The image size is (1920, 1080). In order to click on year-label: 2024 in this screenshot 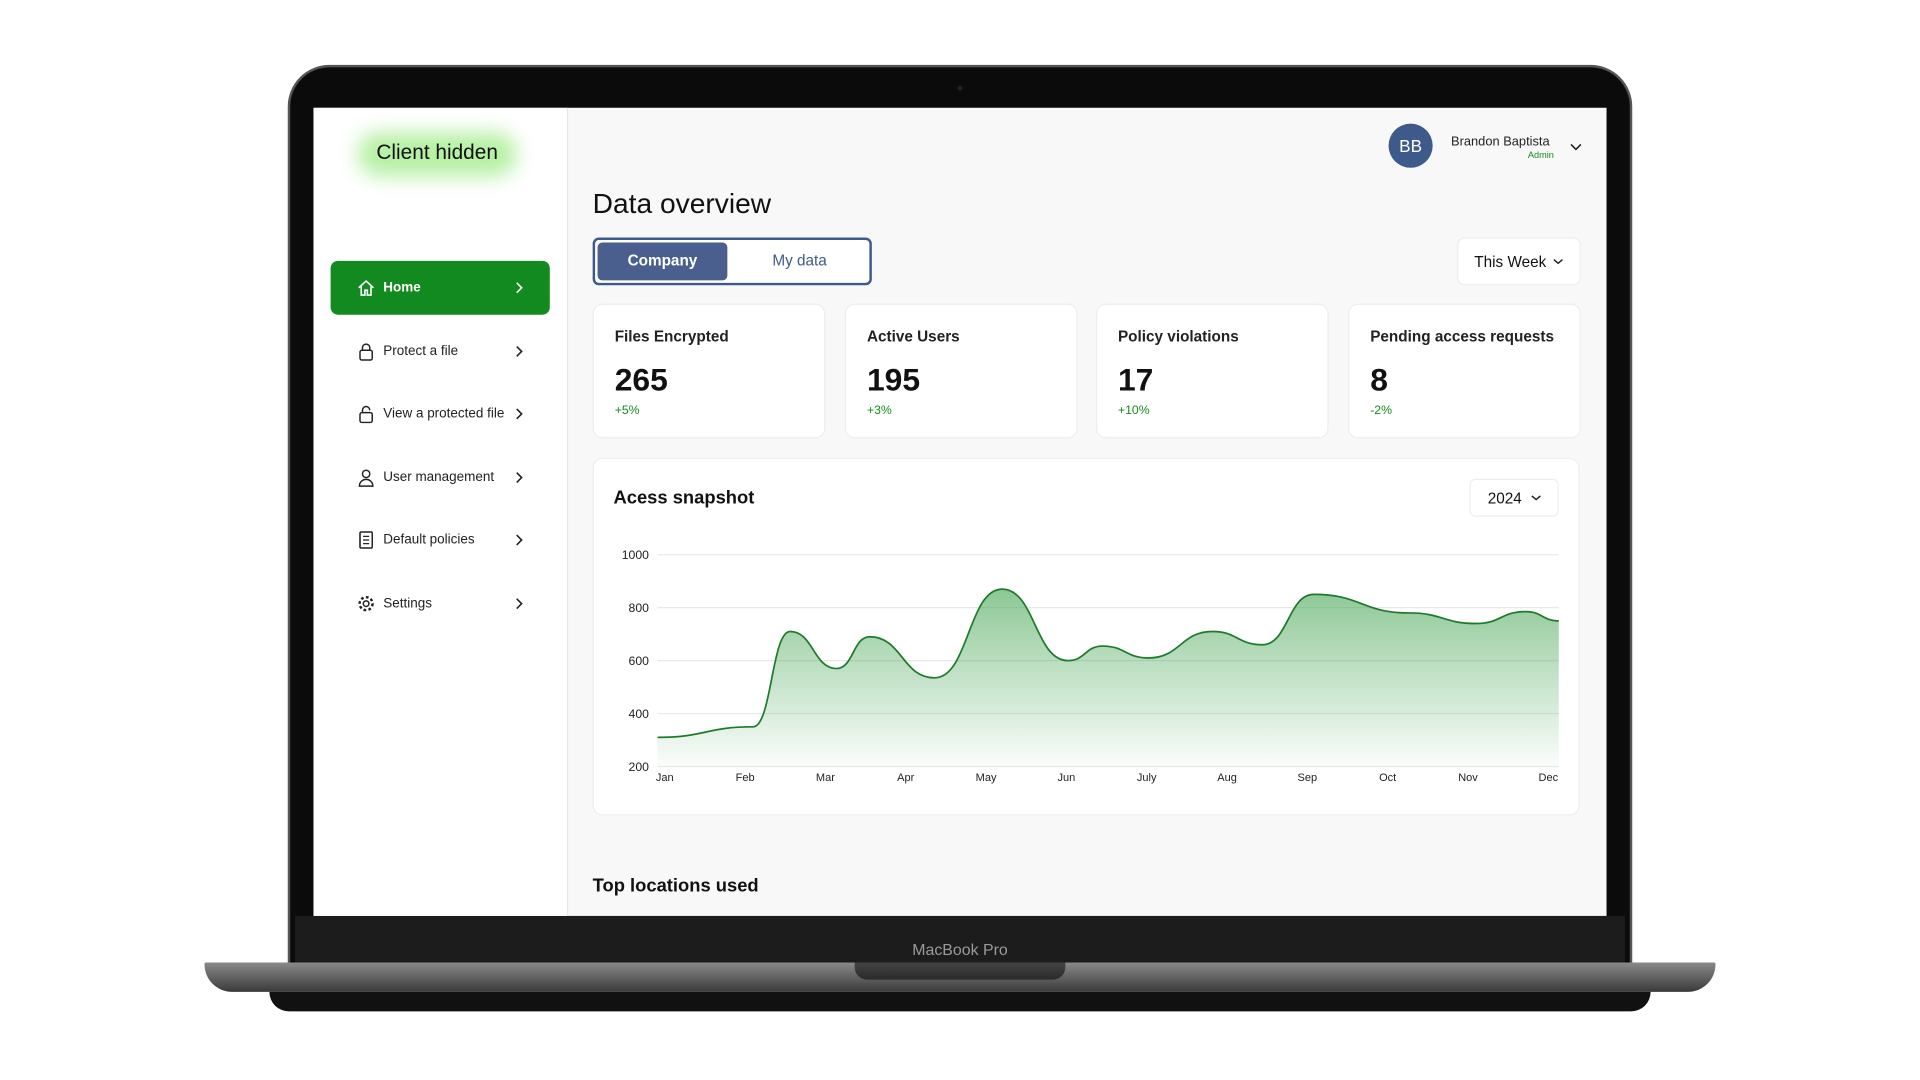, I will do `click(1504, 498)`.